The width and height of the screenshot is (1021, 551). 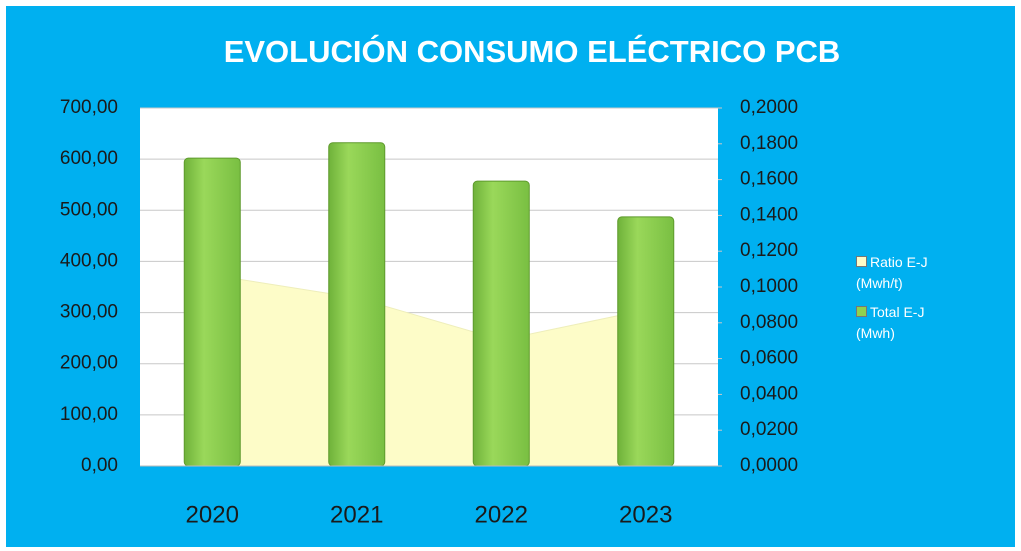 I want to click on x-tick-label: 2021, so click(x=356, y=514).